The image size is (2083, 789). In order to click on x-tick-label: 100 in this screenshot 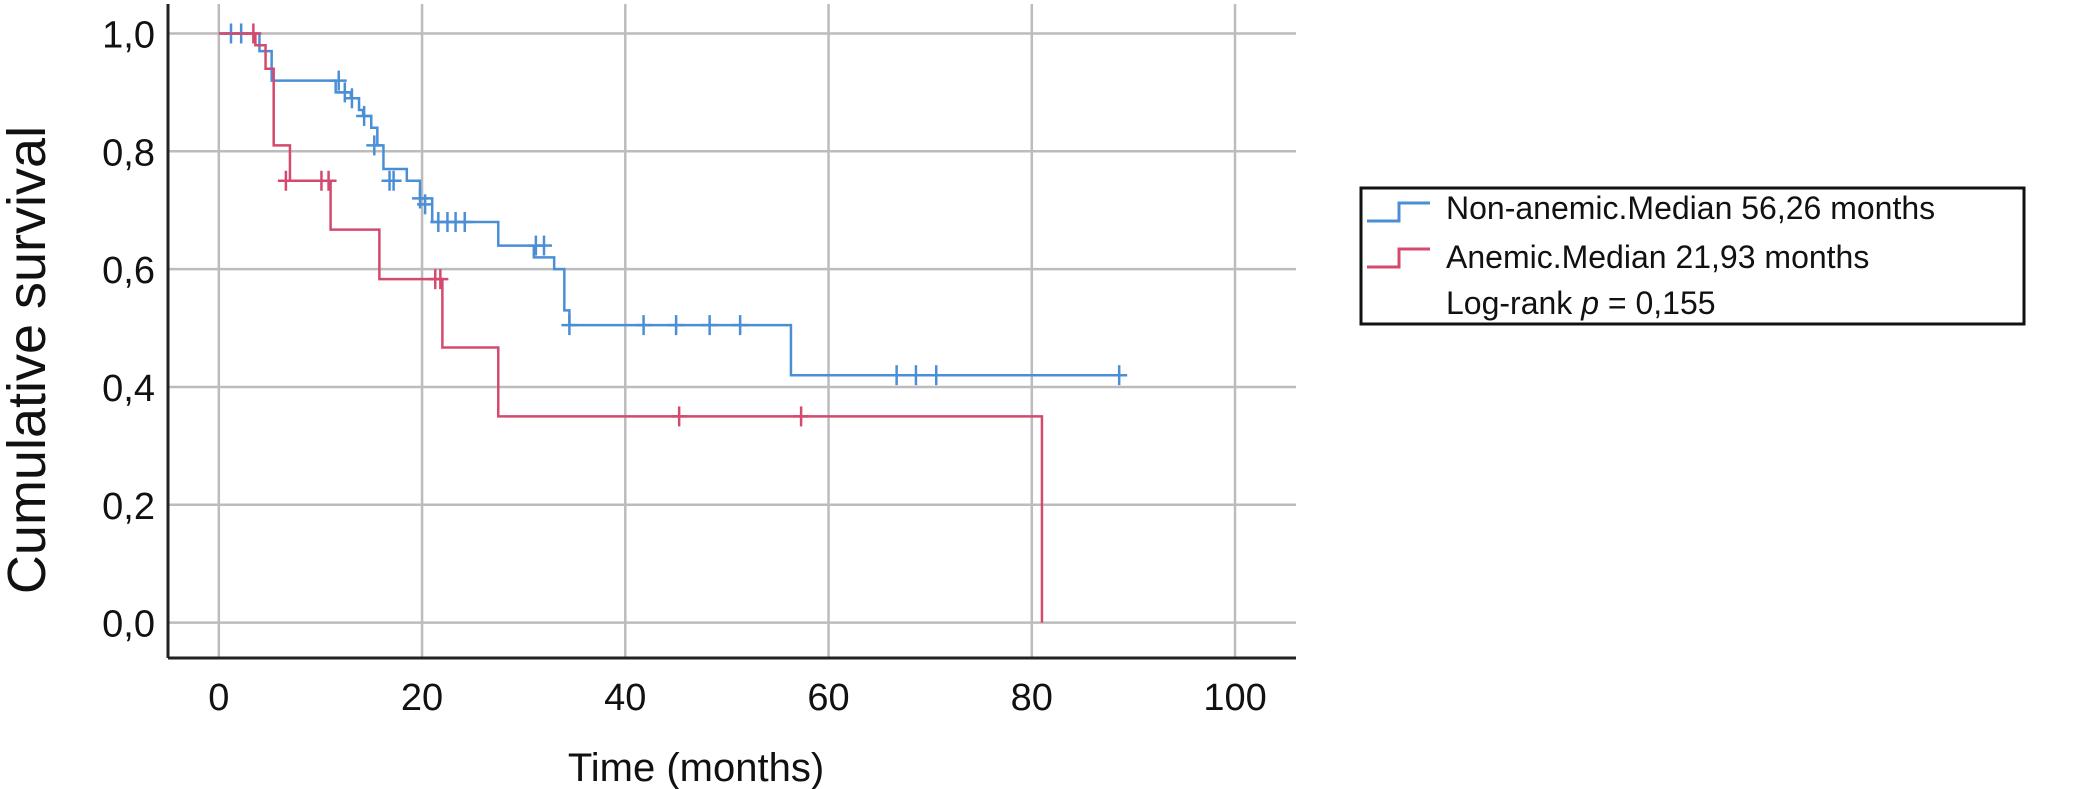, I will do `click(1234, 698)`.